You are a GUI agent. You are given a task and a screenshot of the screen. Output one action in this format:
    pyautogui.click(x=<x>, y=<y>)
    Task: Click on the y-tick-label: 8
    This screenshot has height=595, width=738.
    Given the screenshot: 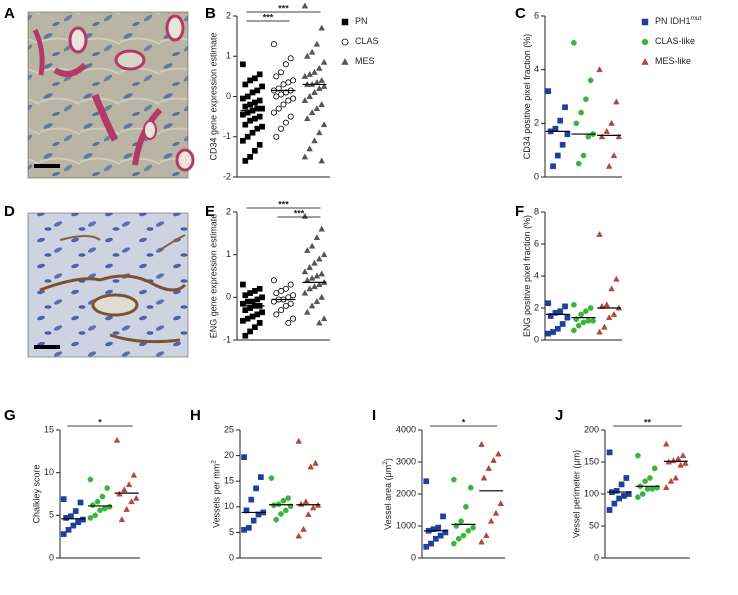 What is the action you would take?
    pyautogui.click(x=536, y=211)
    